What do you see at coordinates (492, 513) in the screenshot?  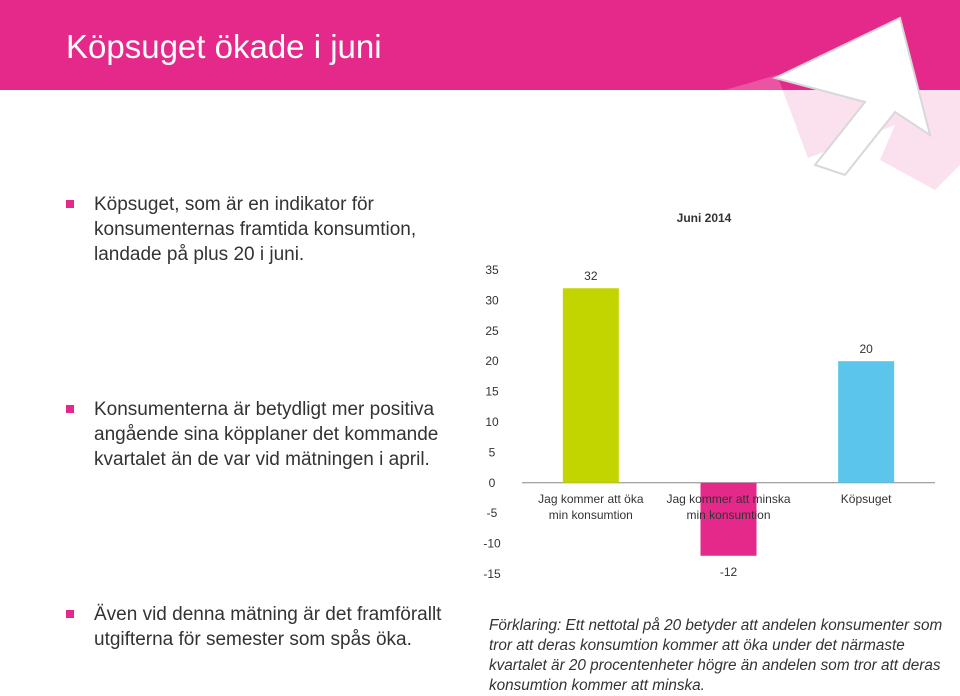 I see `y-tick-label: -5` at bounding box center [492, 513].